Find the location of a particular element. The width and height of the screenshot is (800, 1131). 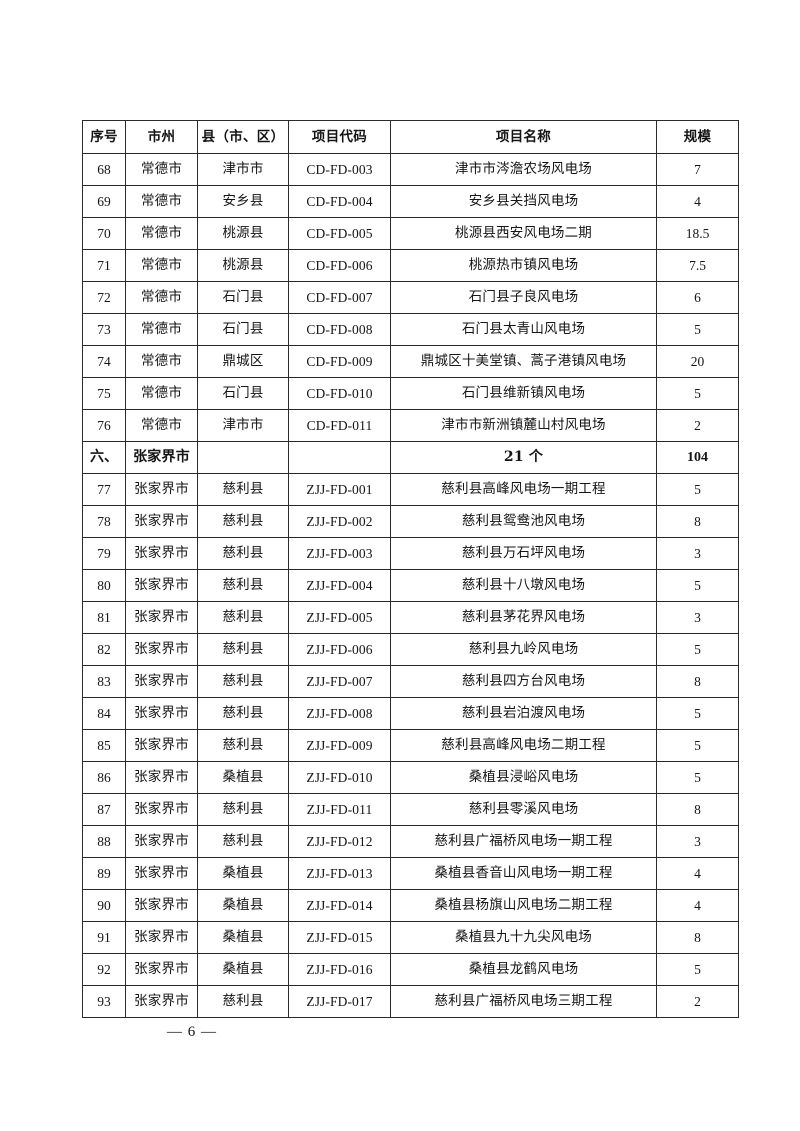

cell-code: ZJJ-FD-003 is located at coordinates (339, 553).